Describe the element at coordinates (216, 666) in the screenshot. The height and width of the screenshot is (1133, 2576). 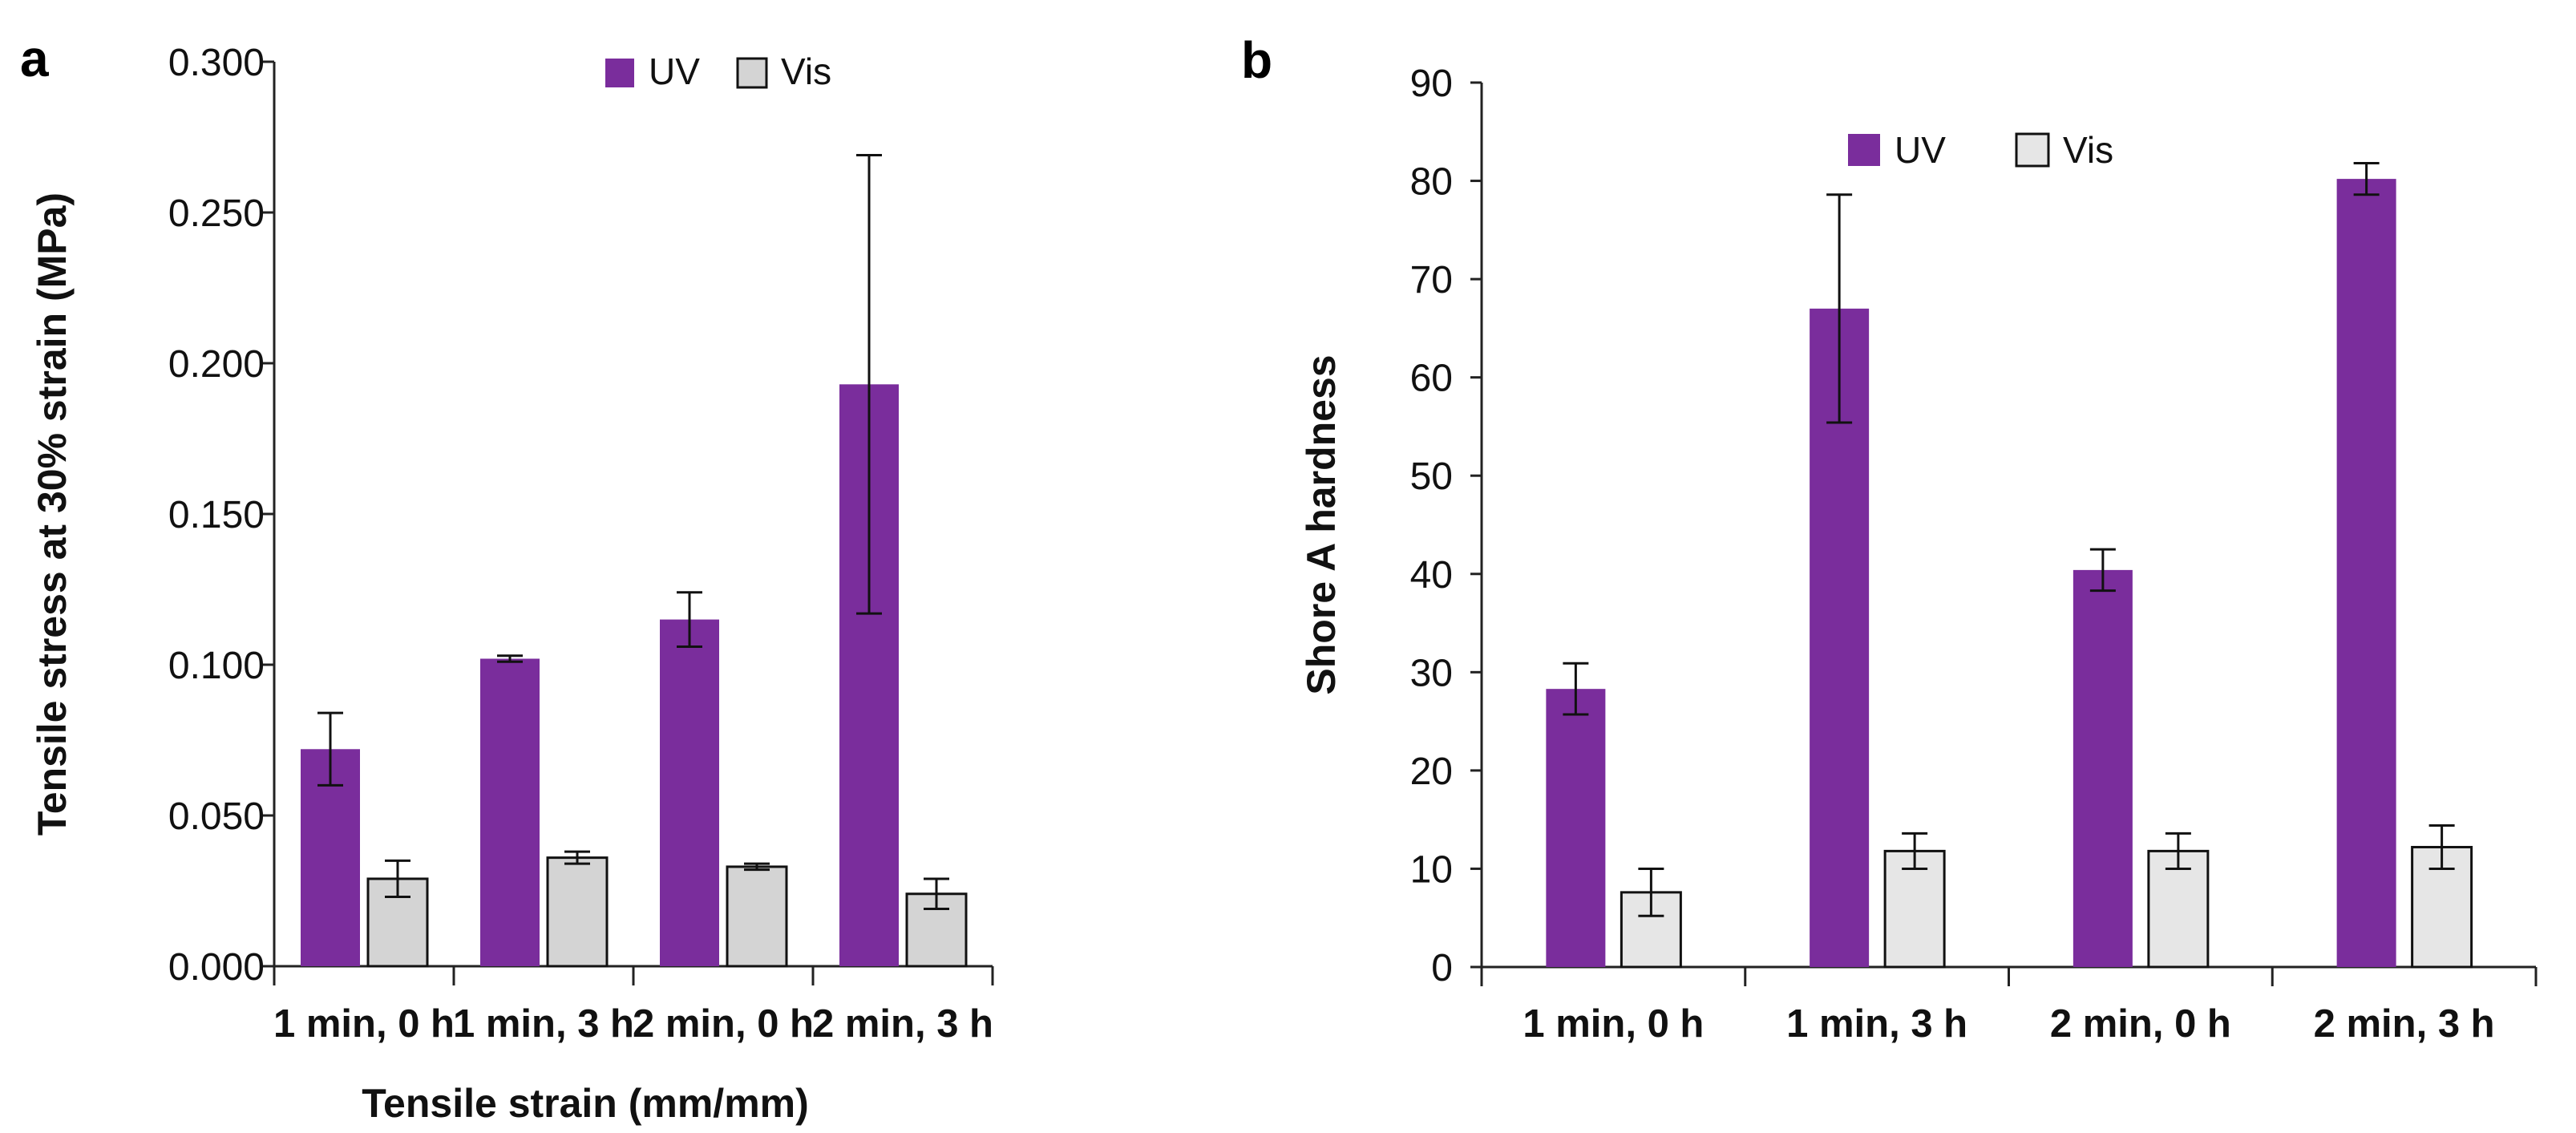
I see `y-tick-label: 0.100` at that location.